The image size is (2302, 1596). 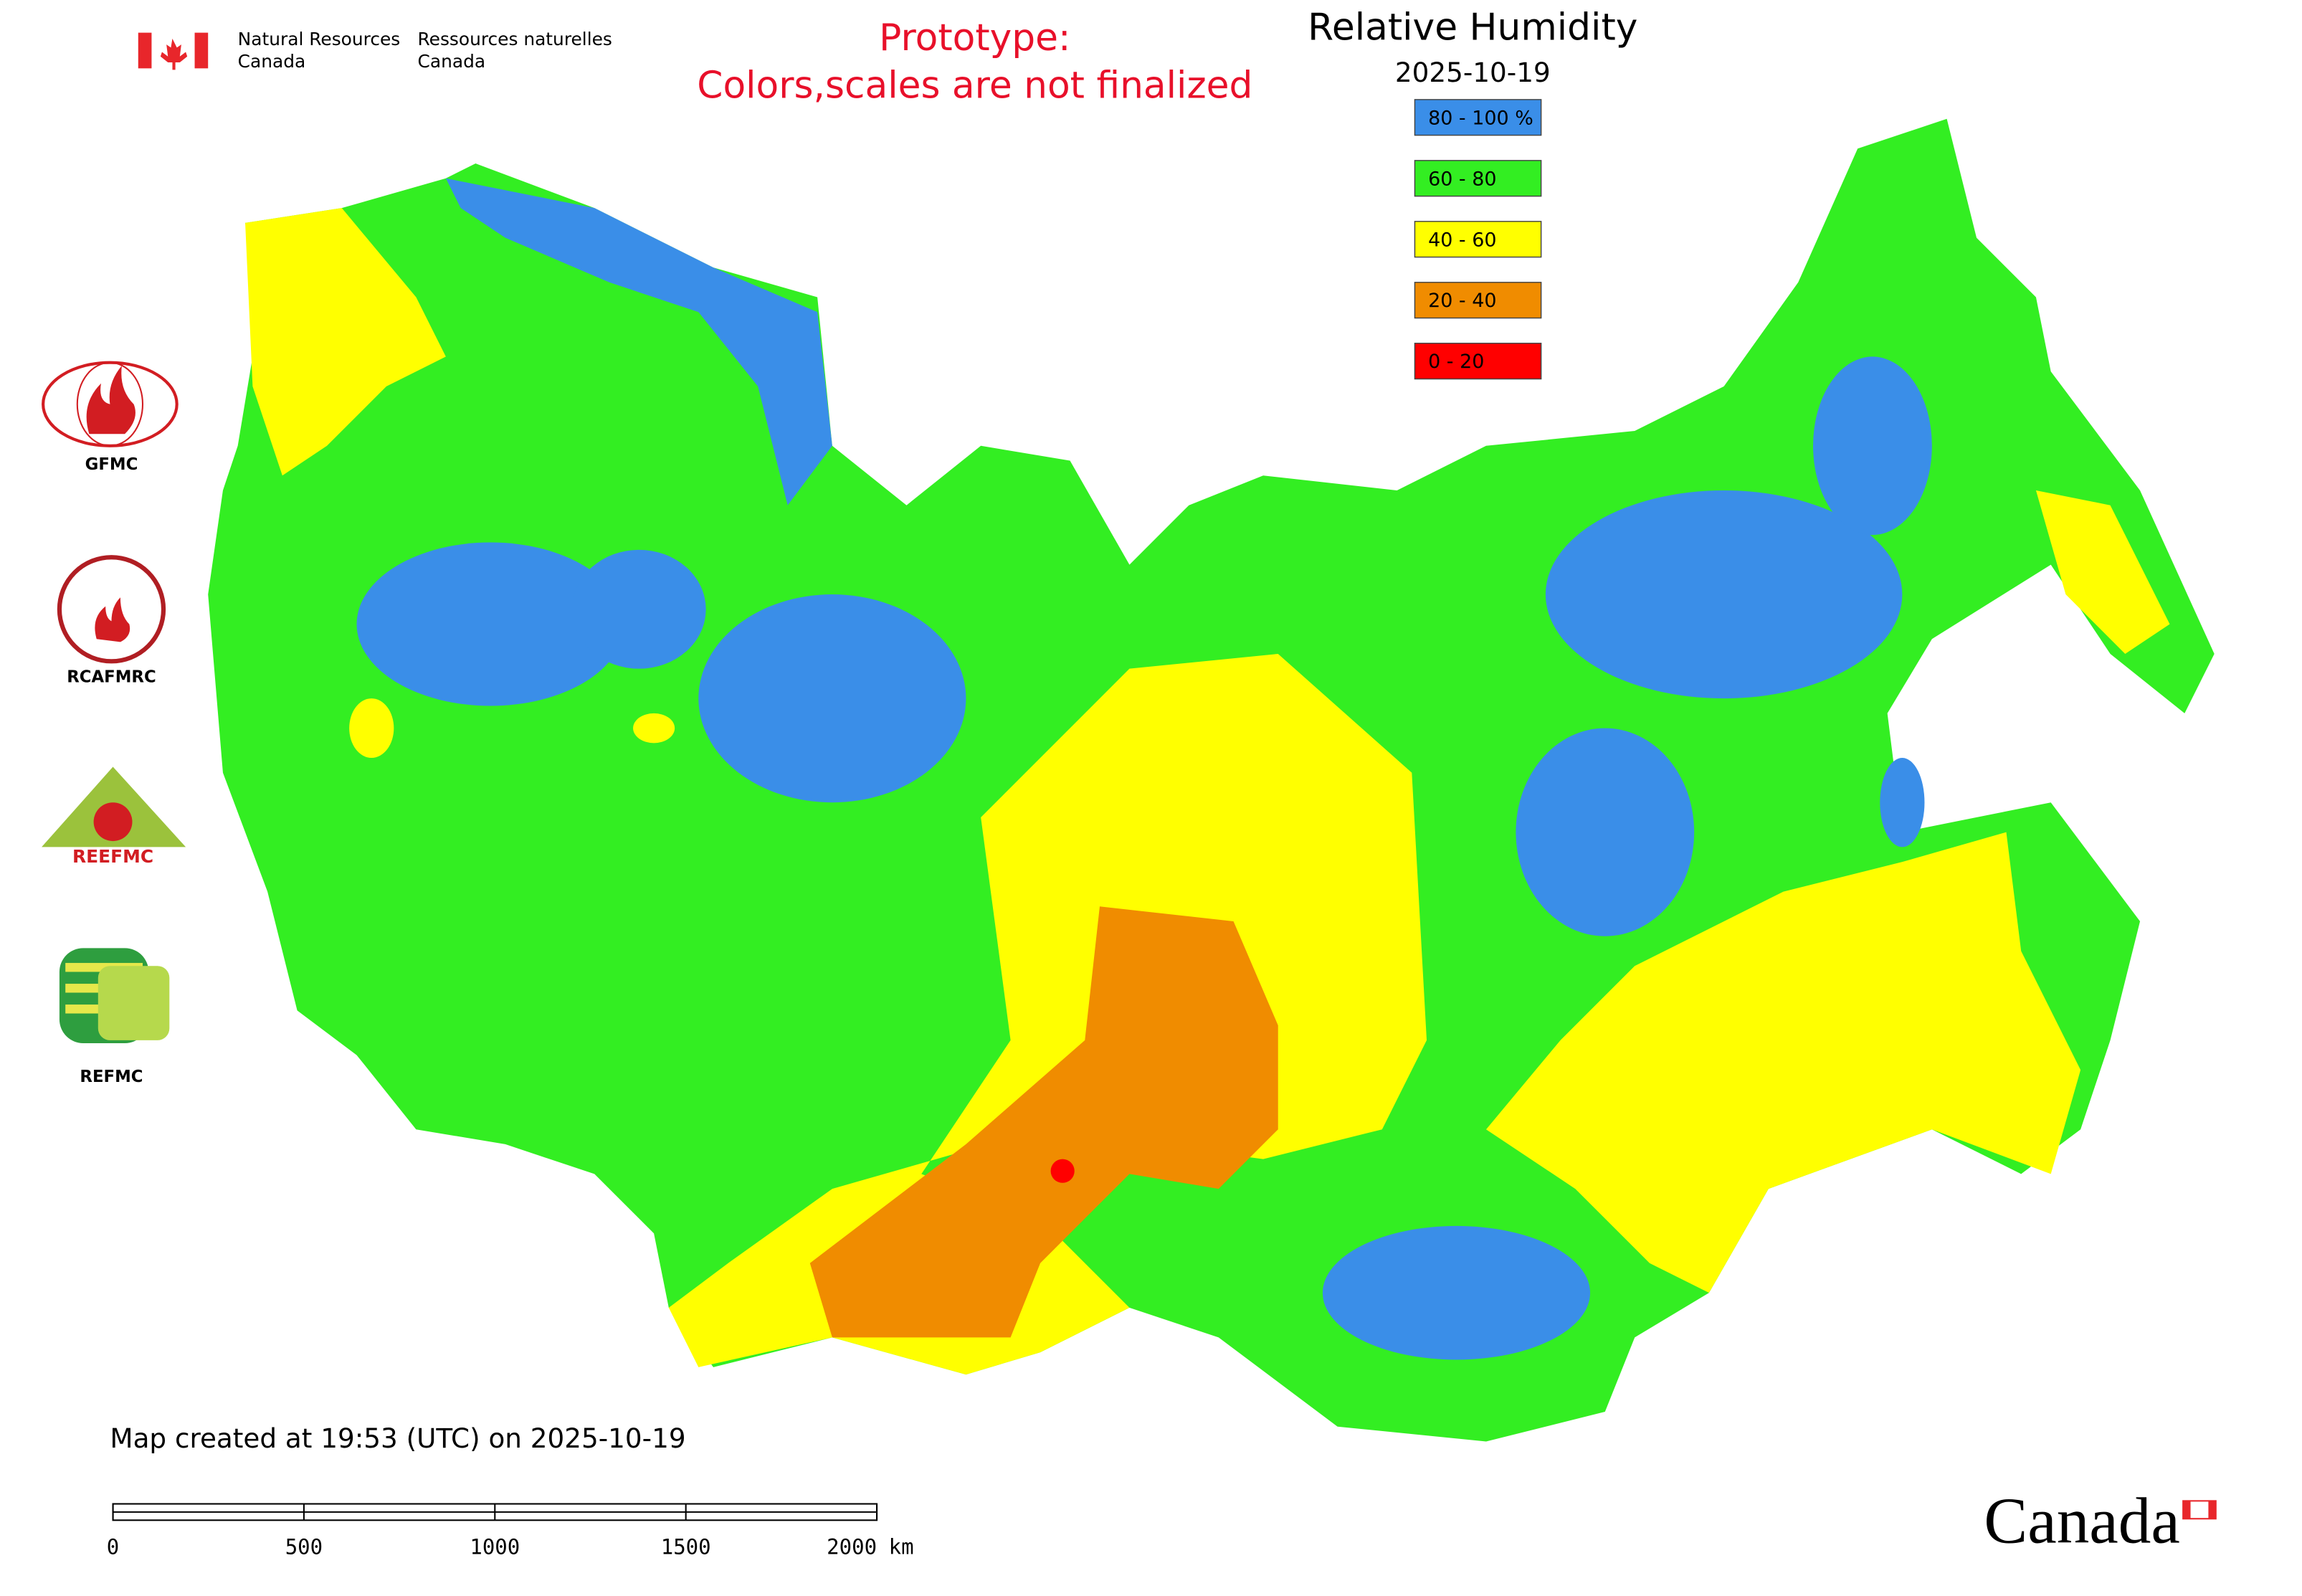 I want to click on logo-gfmc: GFMC, so click(x=111, y=417).